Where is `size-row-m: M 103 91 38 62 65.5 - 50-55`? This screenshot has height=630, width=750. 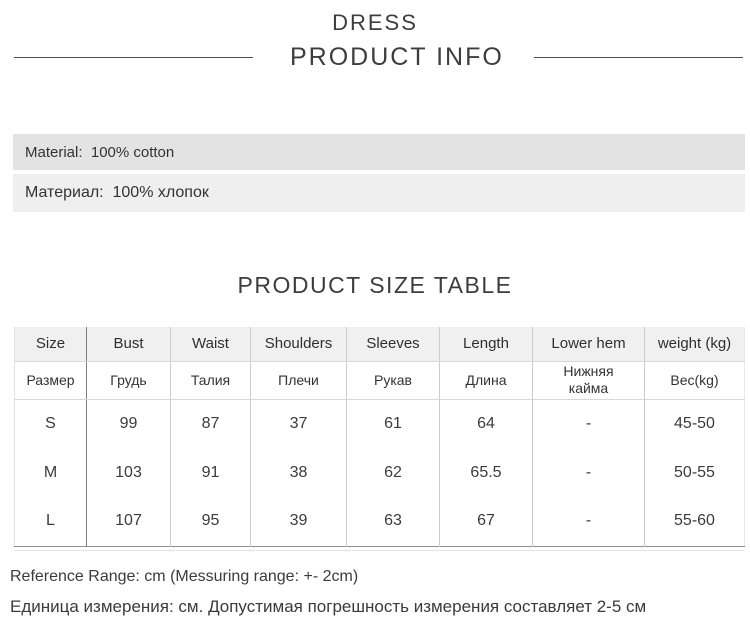 size-row-m: M 103 91 38 62 65.5 - 50-55 is located at coordinates (379, 472).